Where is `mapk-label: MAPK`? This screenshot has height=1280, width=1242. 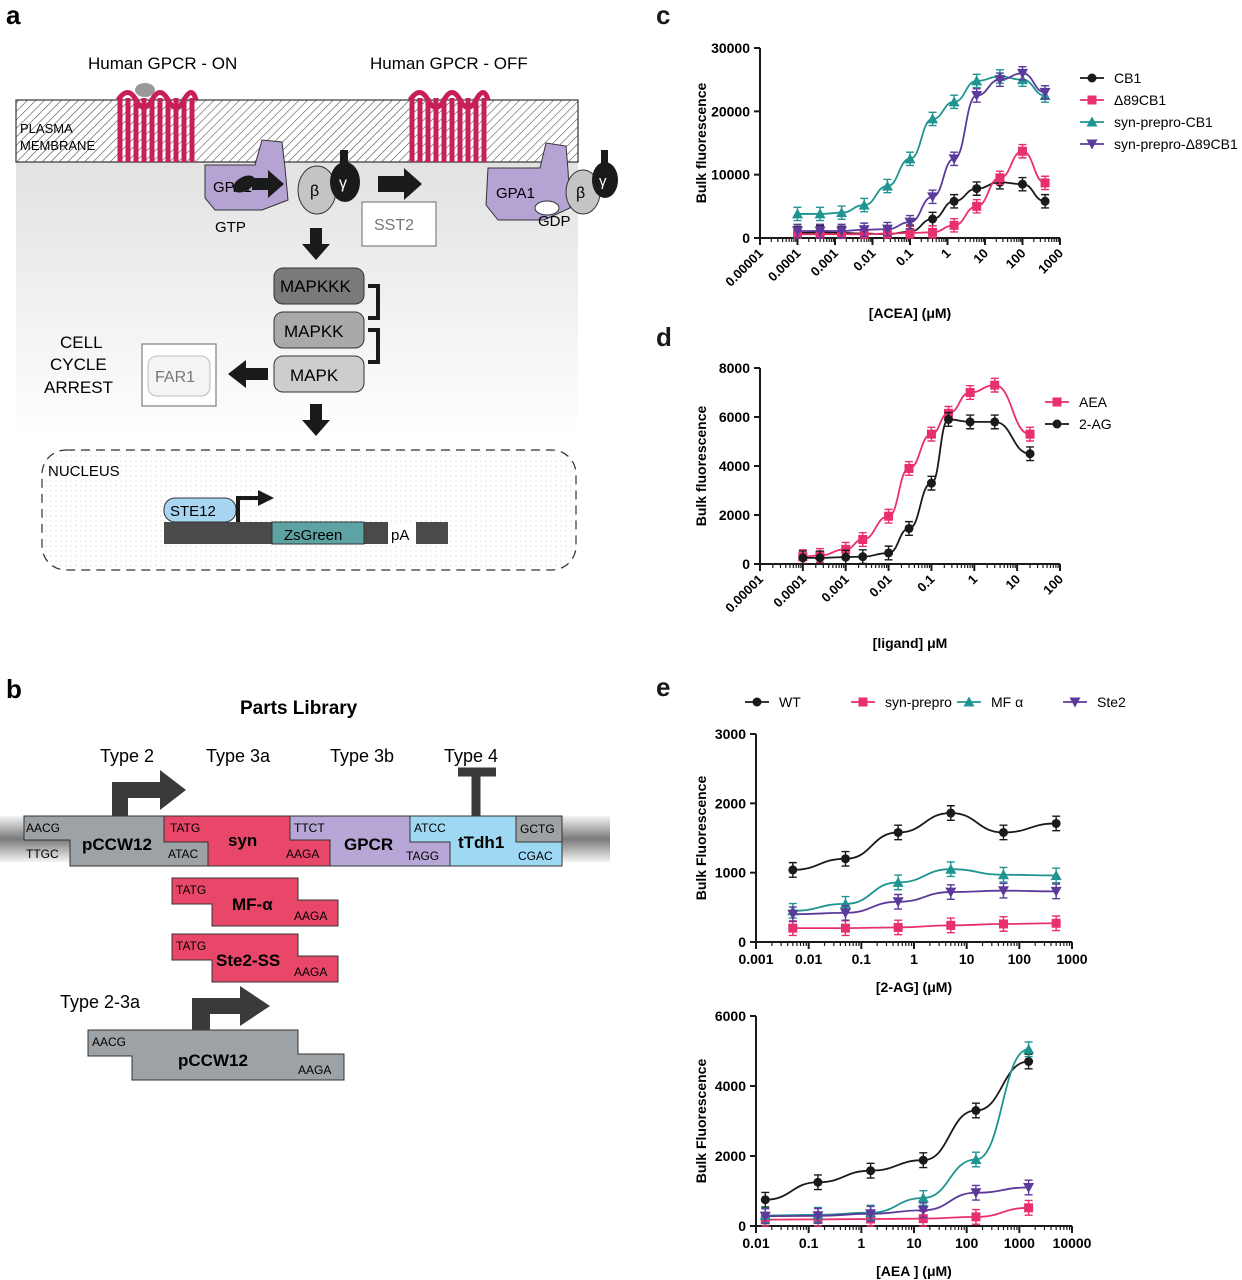 mapk-label: MAPK is located at coordinates (314, 375).